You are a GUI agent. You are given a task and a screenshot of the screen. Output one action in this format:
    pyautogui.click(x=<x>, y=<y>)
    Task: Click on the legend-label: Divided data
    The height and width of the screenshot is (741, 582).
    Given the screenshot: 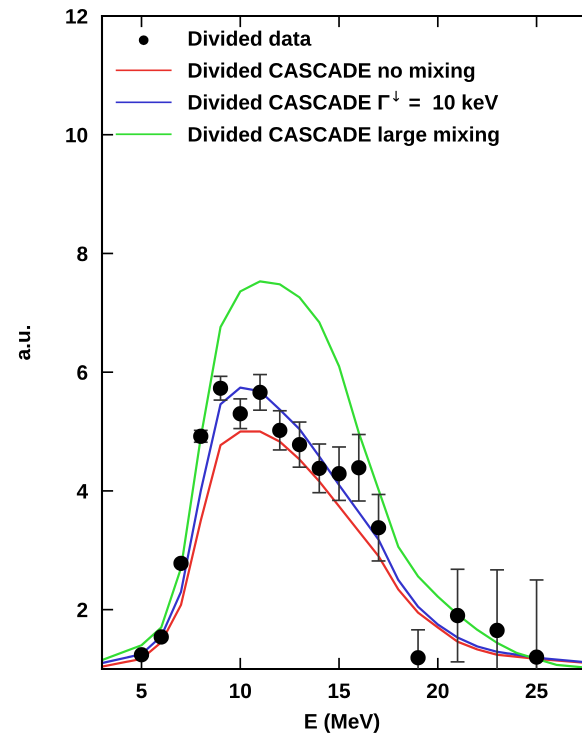 What is the action you would take?
    pyautogui.click(x=250, y=38)
    